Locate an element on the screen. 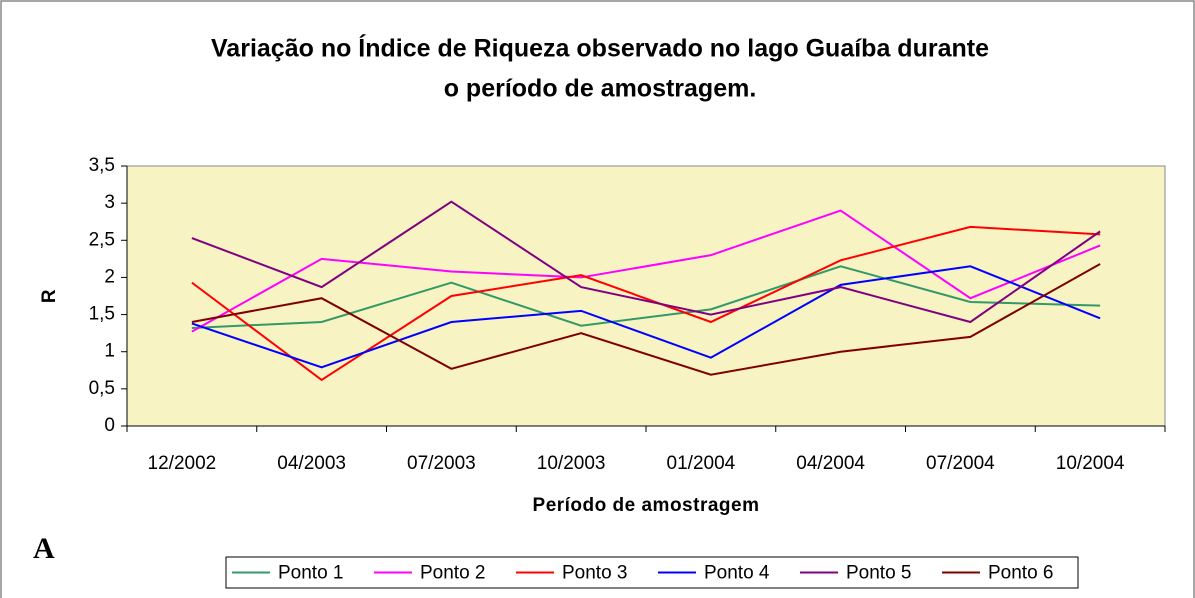 Image resolution: width=1195 pixels, height=598 pixels. x-tick-label: 10/2003 is located at coordinates (571, 463).